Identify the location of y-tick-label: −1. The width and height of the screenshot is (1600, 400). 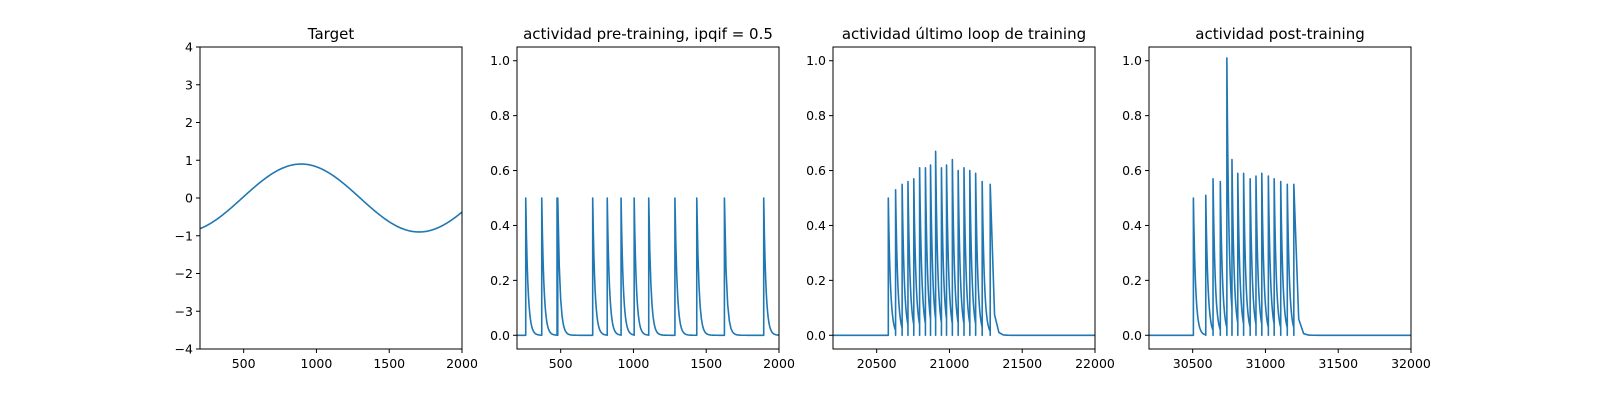
(184, 235).